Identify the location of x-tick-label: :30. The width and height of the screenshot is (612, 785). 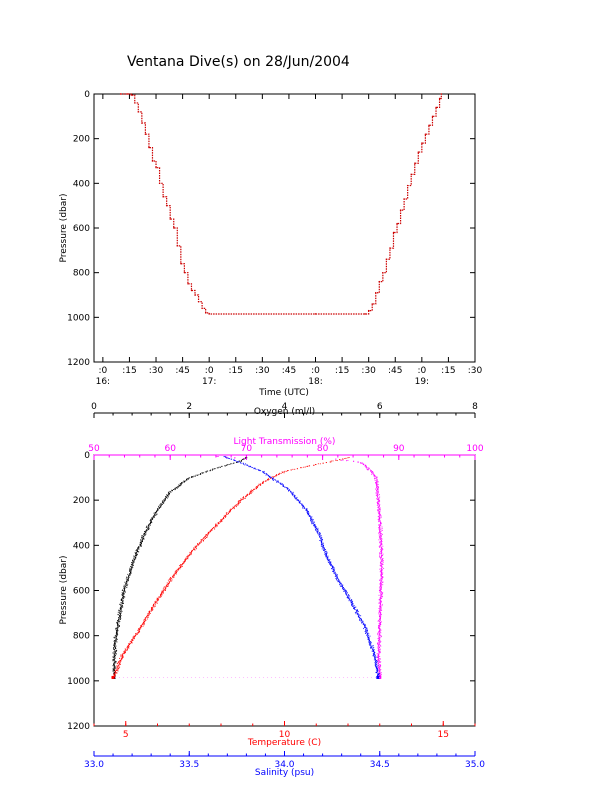
(368, 371).